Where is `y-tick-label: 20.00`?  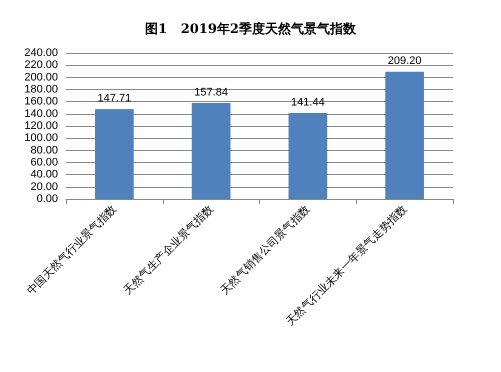
y-tick-label: 20.00 is located at coordinates (44, 186).